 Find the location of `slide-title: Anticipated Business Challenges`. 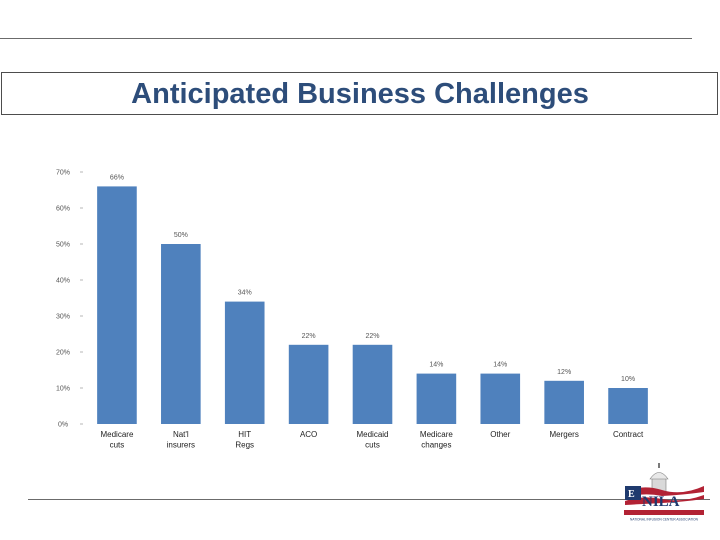

slide-title: Anticipated Business Challenges is located at coordinates (360, 94).